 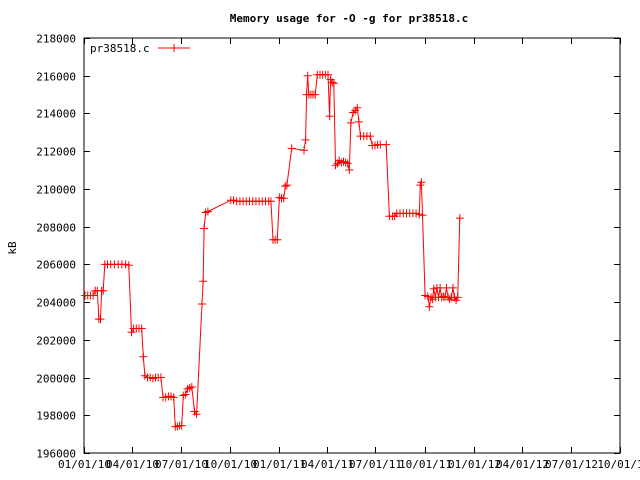 I want to click on x-tick-label: 04/01/10, so click(x=132, y=464).